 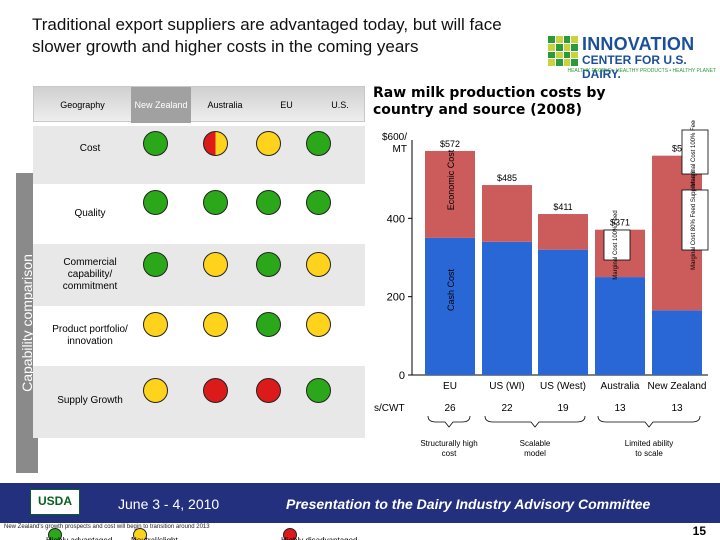 I want to click on bar-total-label: $485, so click(x=507, y=178).